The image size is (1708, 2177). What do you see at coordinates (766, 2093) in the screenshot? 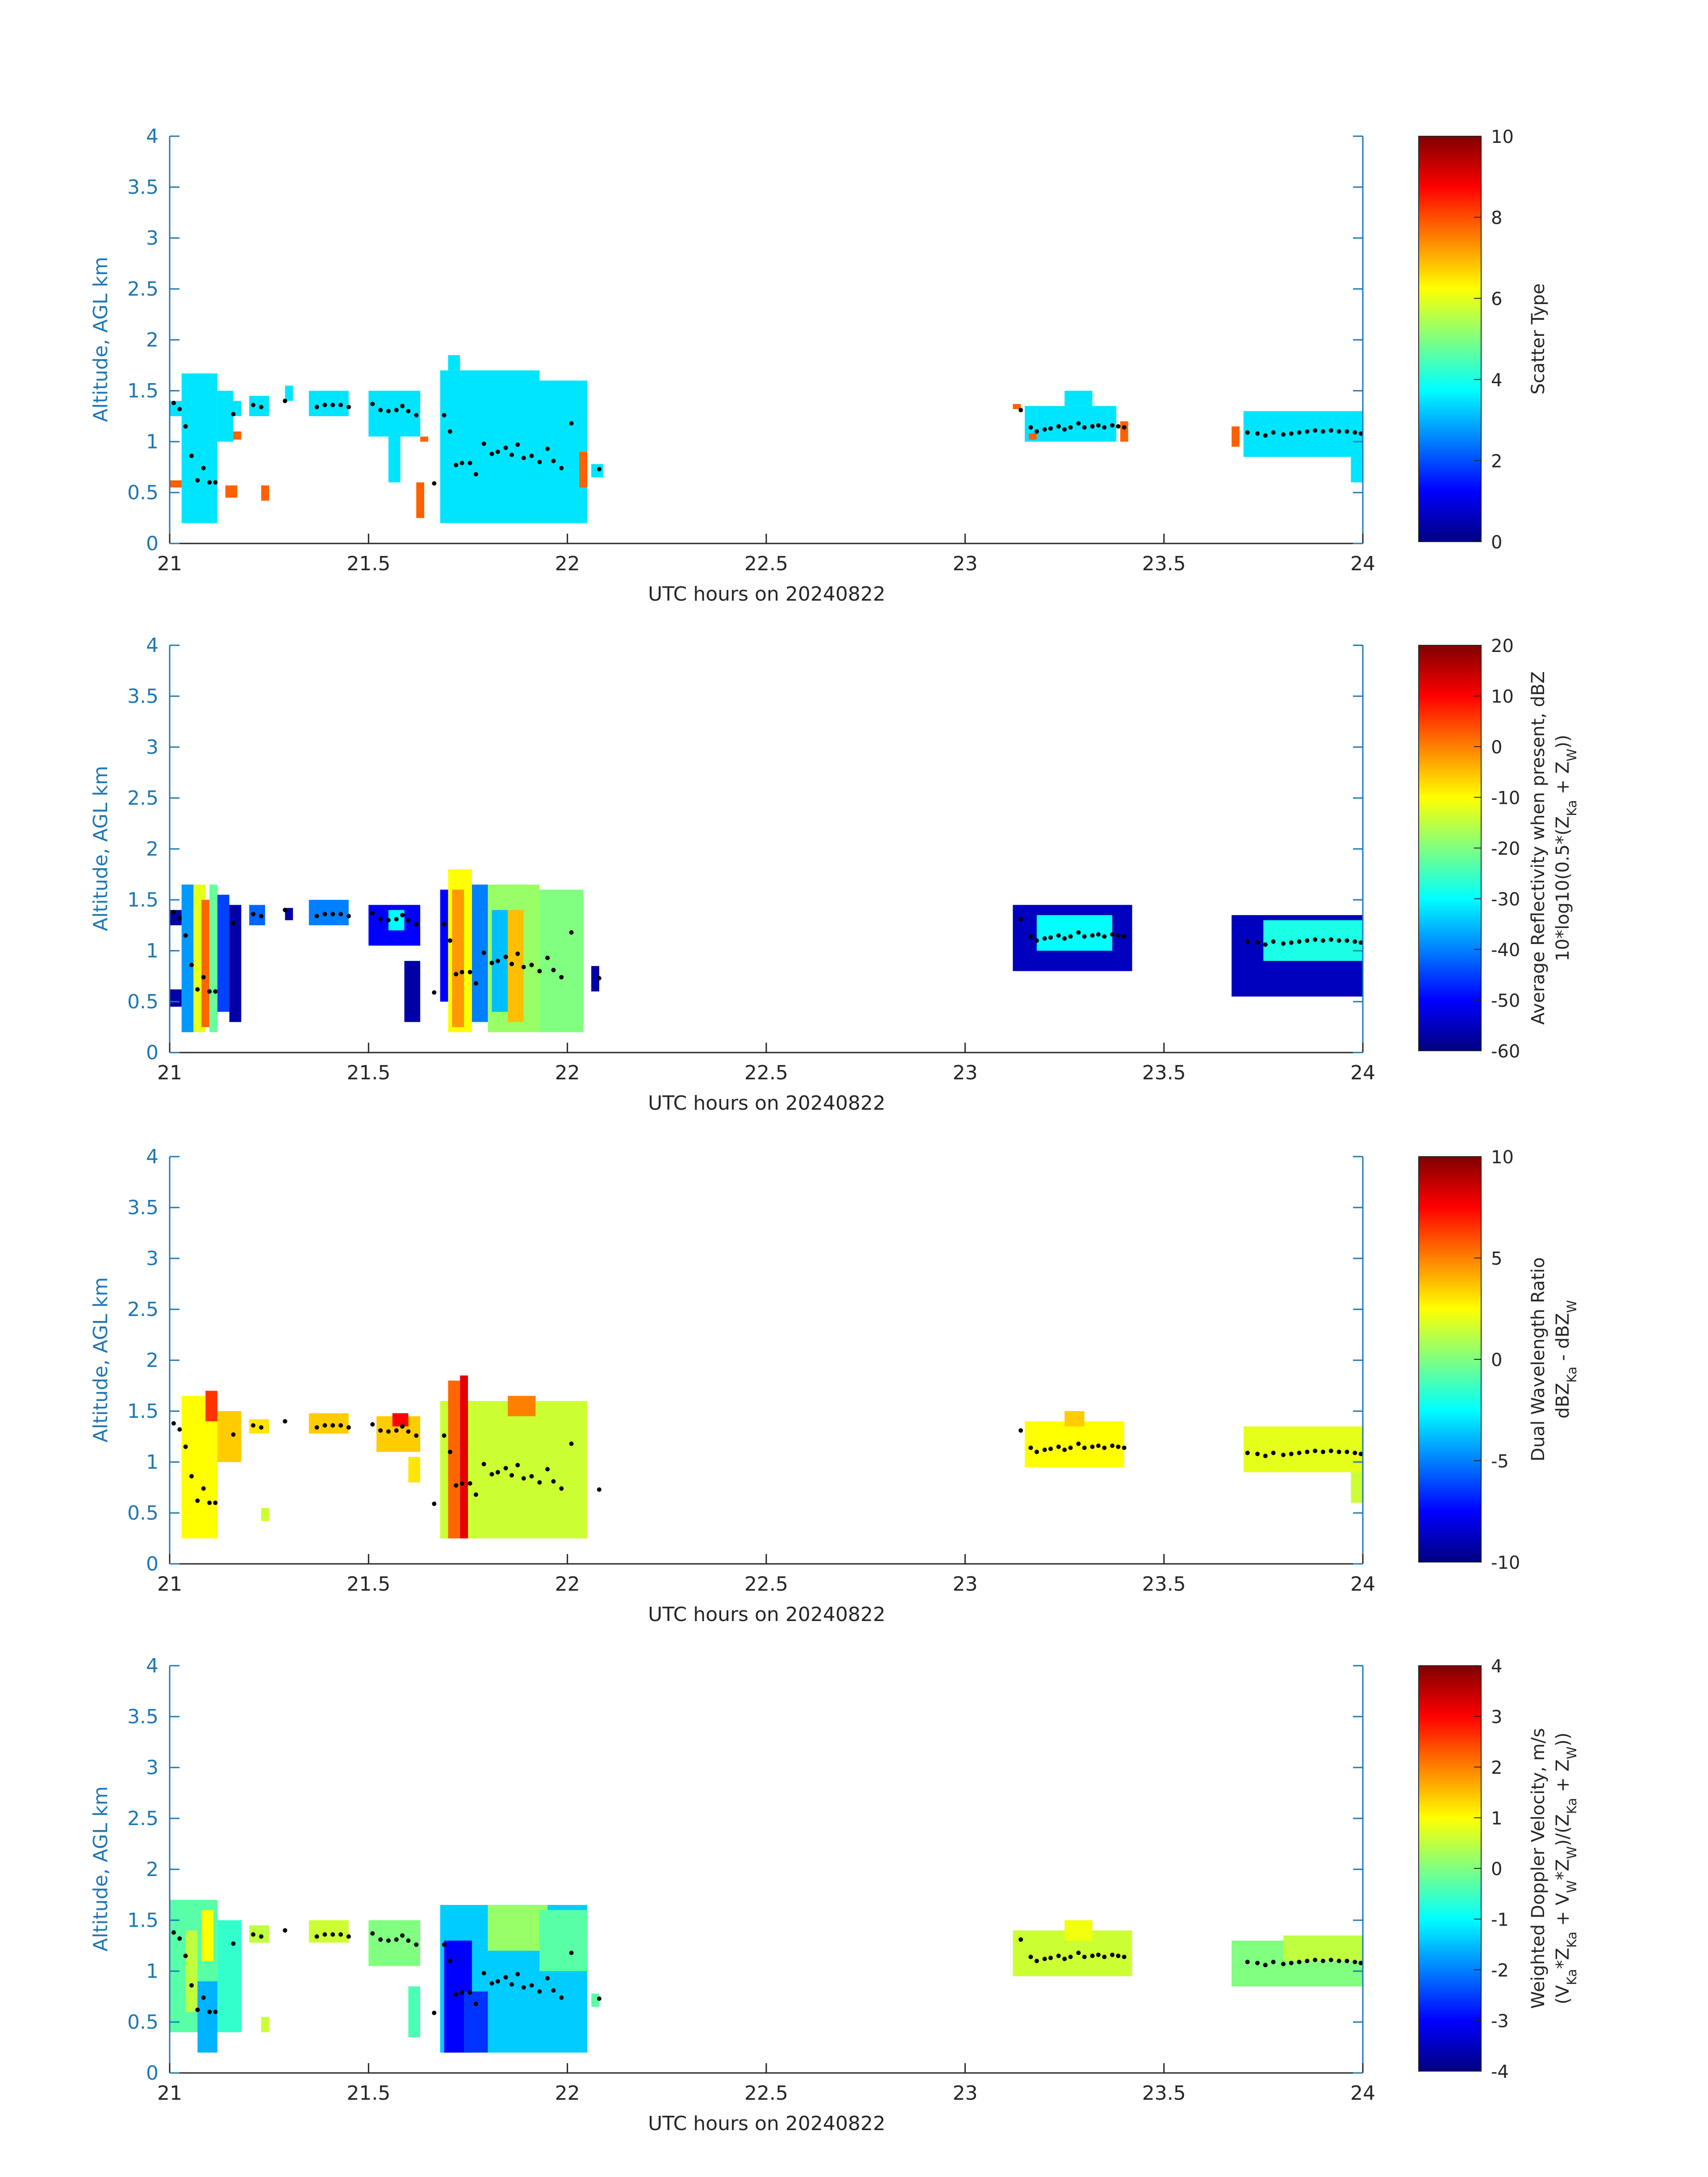
I see `x-tick-label: 22.5` at bounding box center [766, 2093].